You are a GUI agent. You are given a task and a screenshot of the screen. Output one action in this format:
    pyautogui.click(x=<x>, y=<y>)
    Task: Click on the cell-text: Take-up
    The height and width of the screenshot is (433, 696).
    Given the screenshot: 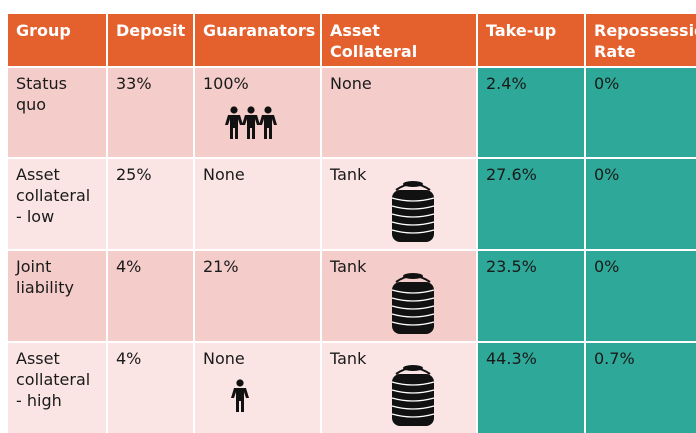 What is the action you would take?
    pyautogui.click(x=521, y=30)
    